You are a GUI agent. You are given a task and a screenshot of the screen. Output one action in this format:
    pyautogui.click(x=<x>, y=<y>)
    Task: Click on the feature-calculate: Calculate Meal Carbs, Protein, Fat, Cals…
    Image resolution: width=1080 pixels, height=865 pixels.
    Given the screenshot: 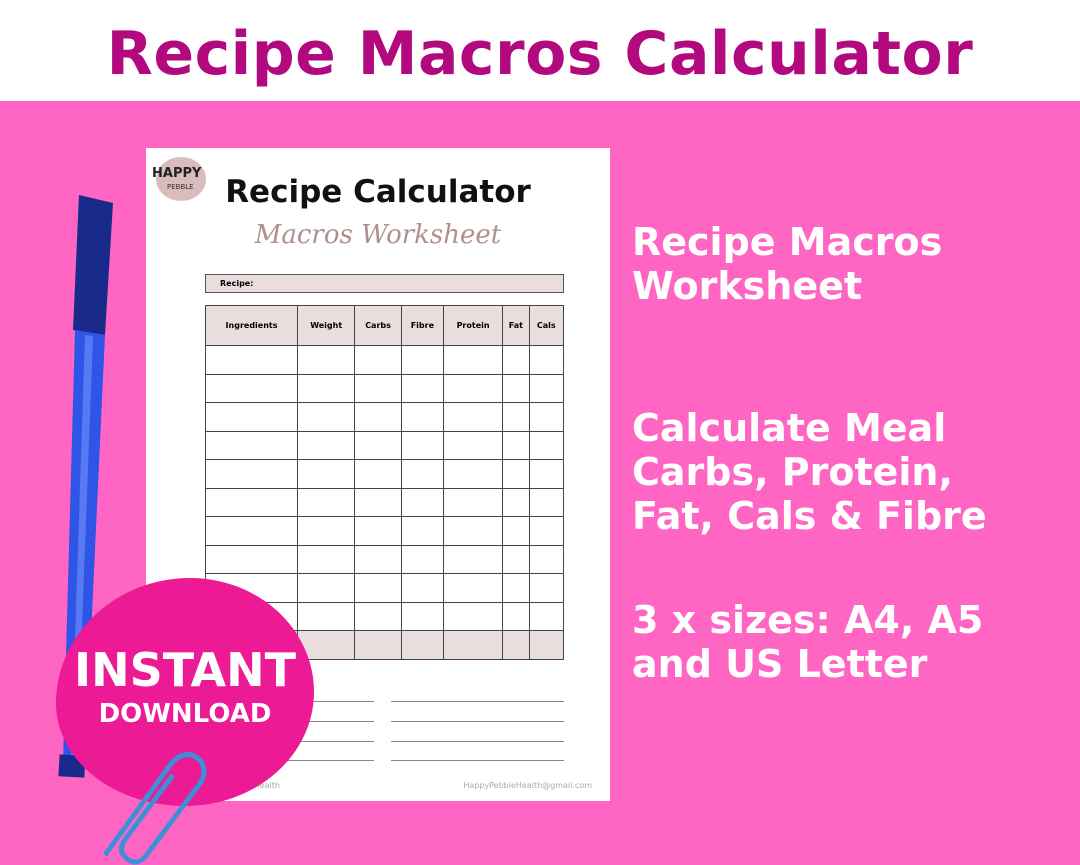 What is the action you would take?
    pyautogui.click(x=809, y=472)
    